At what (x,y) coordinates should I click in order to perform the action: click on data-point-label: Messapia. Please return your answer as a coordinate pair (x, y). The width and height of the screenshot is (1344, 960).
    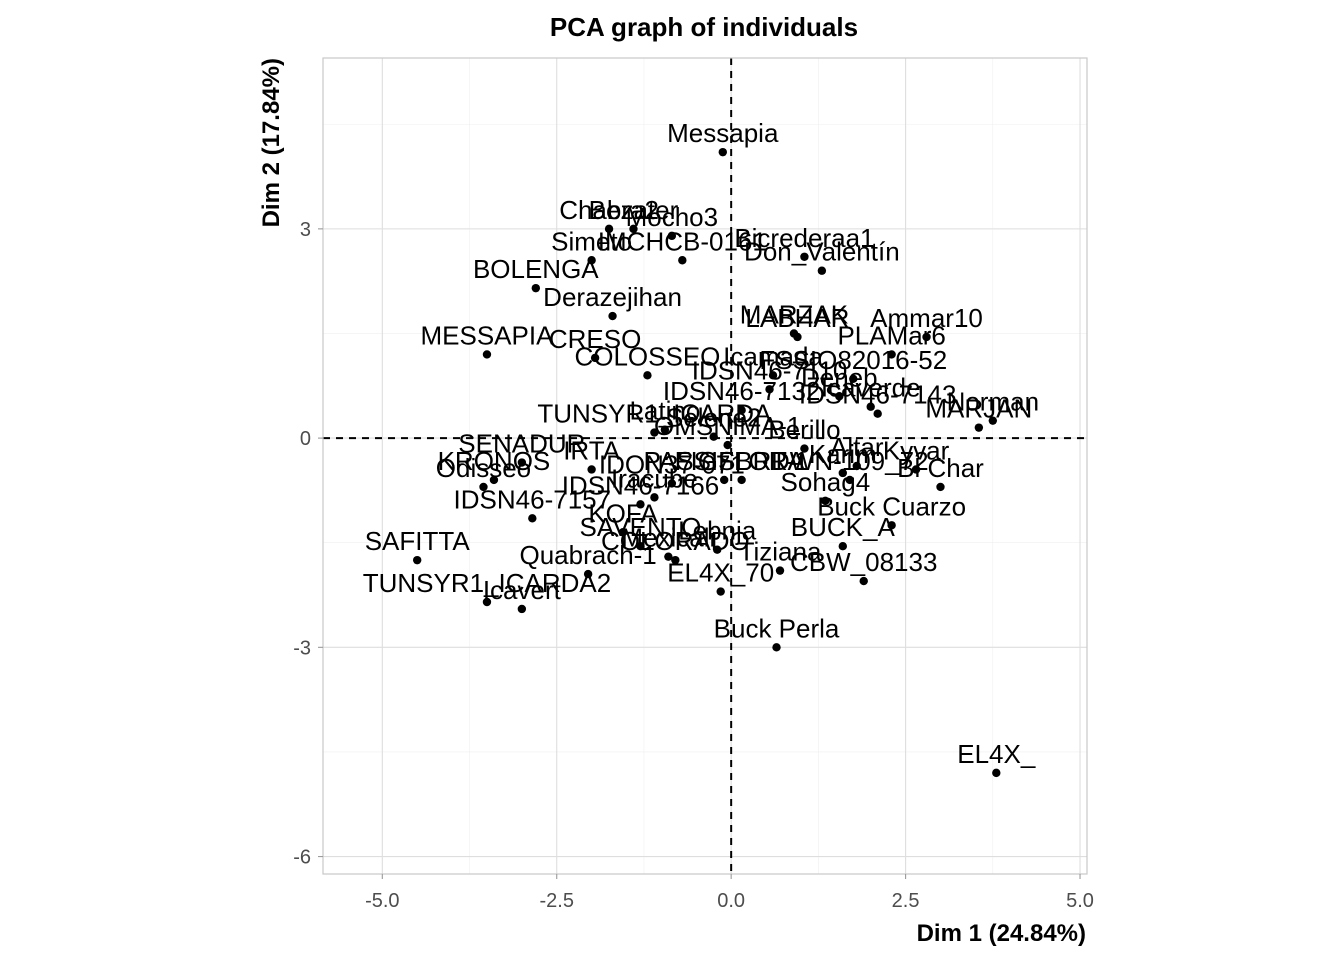
    Looking at the image, I should click on (723, 133).